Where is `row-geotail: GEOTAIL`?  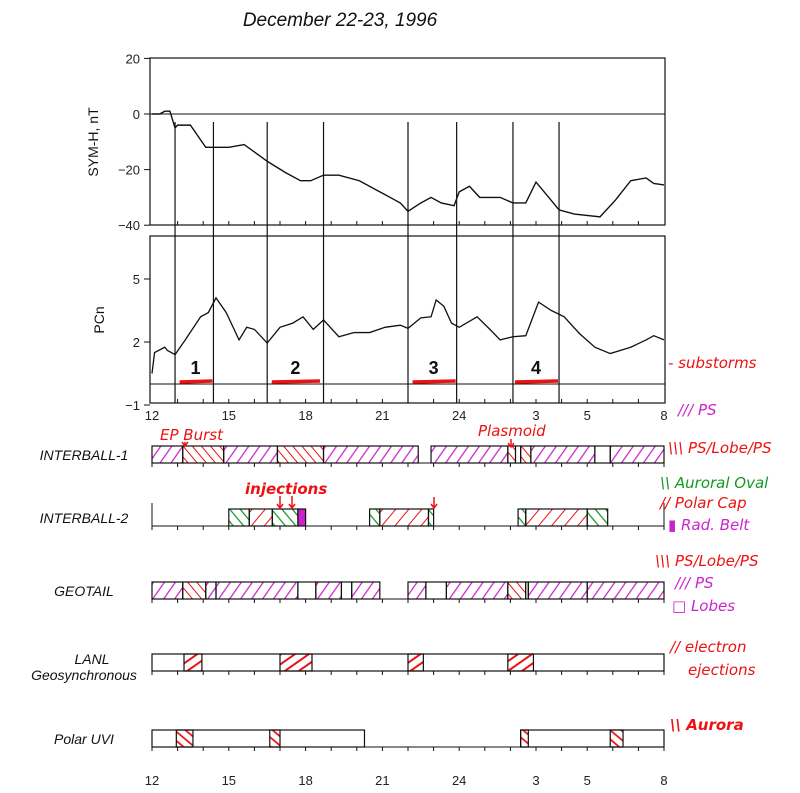 row-geotail: GEOTAIL is located at coordinates (359, 592).